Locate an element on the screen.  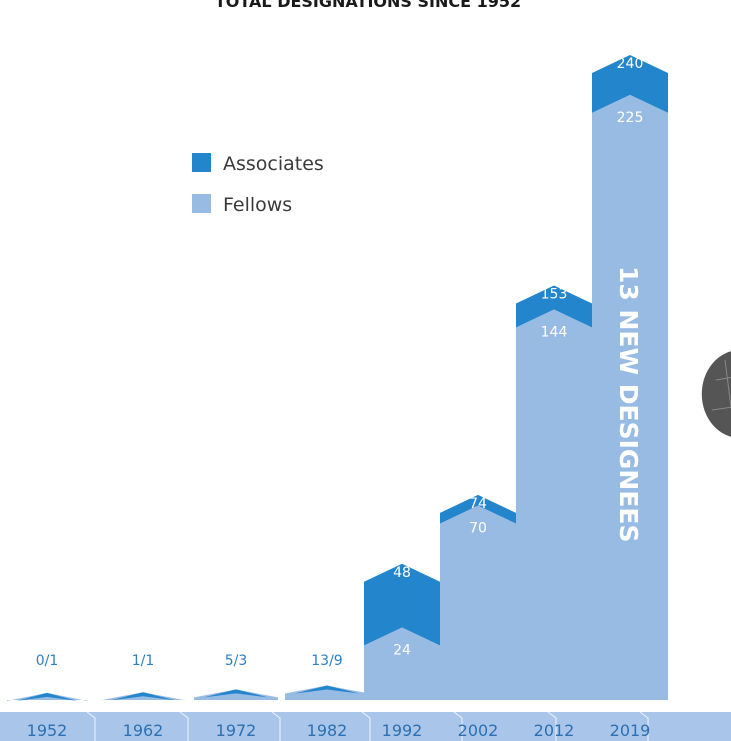
x-tick-labels: 1952 1962 1972 1982 1992 2002 2012 2019 is located at coordinates (339, 730).